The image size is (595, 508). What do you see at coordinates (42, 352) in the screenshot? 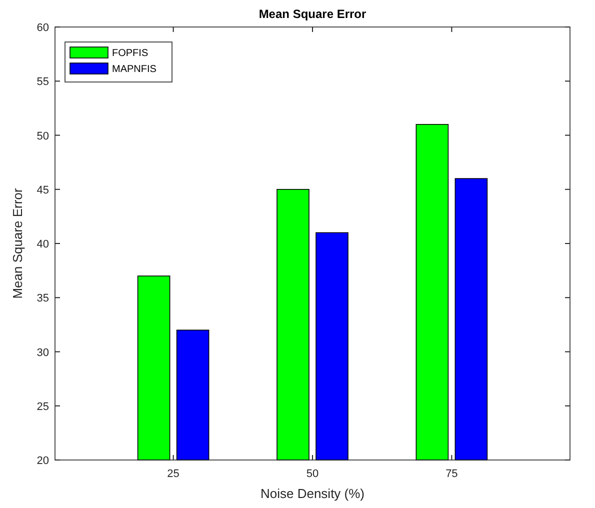
I see `y-tick-label: 30` at bounding box center [42, 352].